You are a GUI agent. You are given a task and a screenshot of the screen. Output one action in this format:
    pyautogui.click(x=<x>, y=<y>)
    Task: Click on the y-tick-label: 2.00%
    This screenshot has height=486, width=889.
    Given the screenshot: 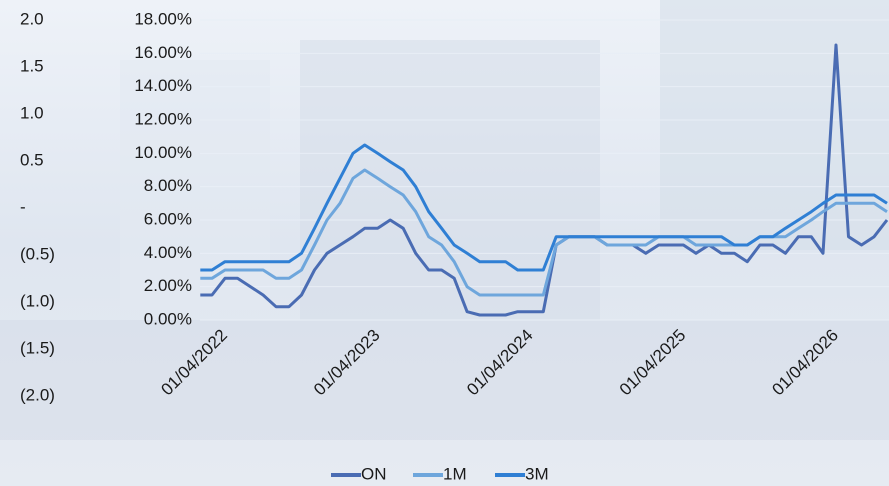 What is the action you would take?
    pyautogui.click(x=168, y=285)
    